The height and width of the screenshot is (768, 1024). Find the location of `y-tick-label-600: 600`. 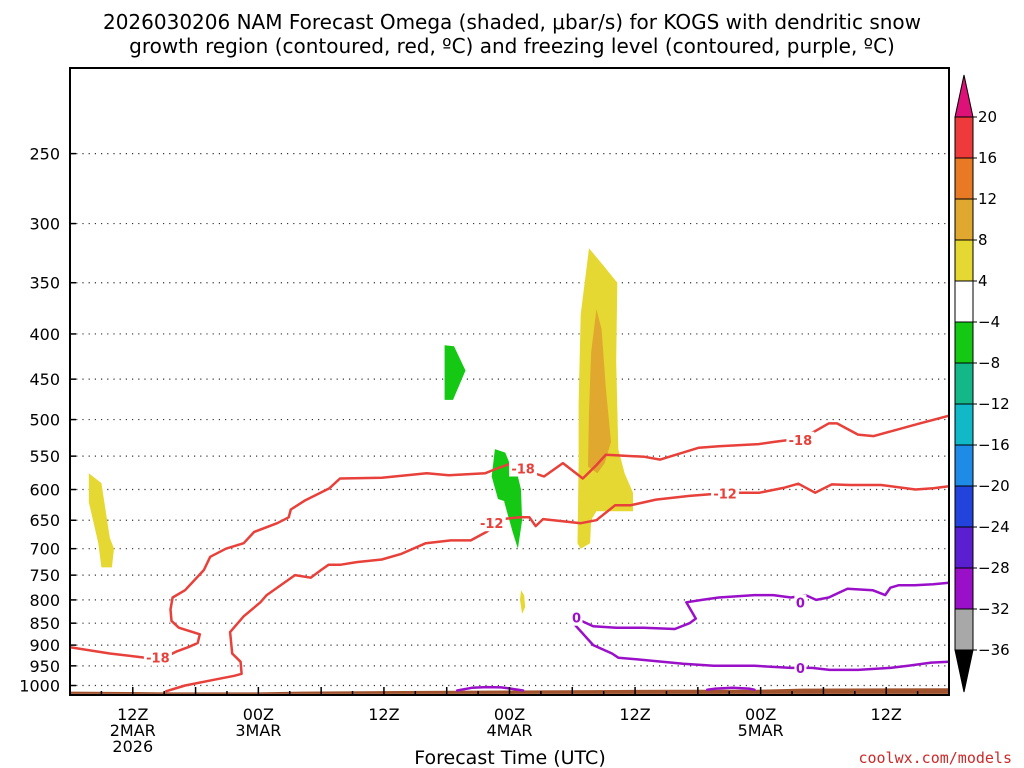

y-tick-label-600: 600 is located at coordinates (44, 490).